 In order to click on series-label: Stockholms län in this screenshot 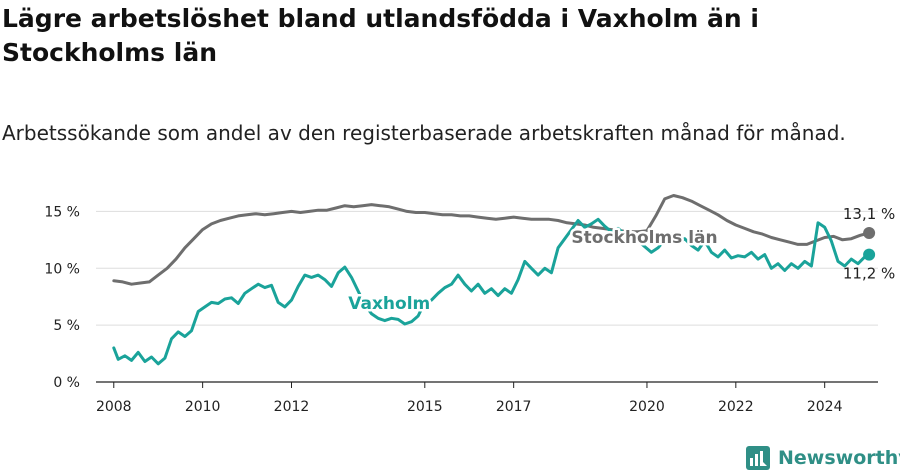, I will do `click(644, 238)`.